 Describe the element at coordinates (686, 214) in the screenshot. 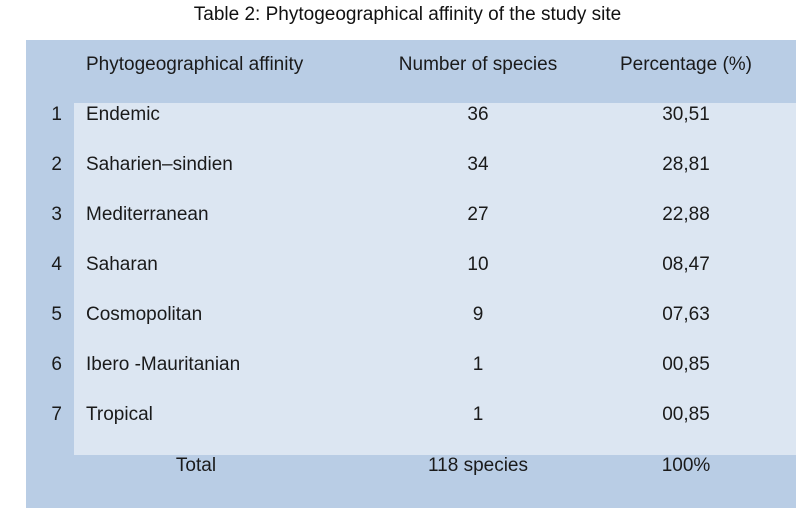

I see `row-percentage: 22,88` at that location.